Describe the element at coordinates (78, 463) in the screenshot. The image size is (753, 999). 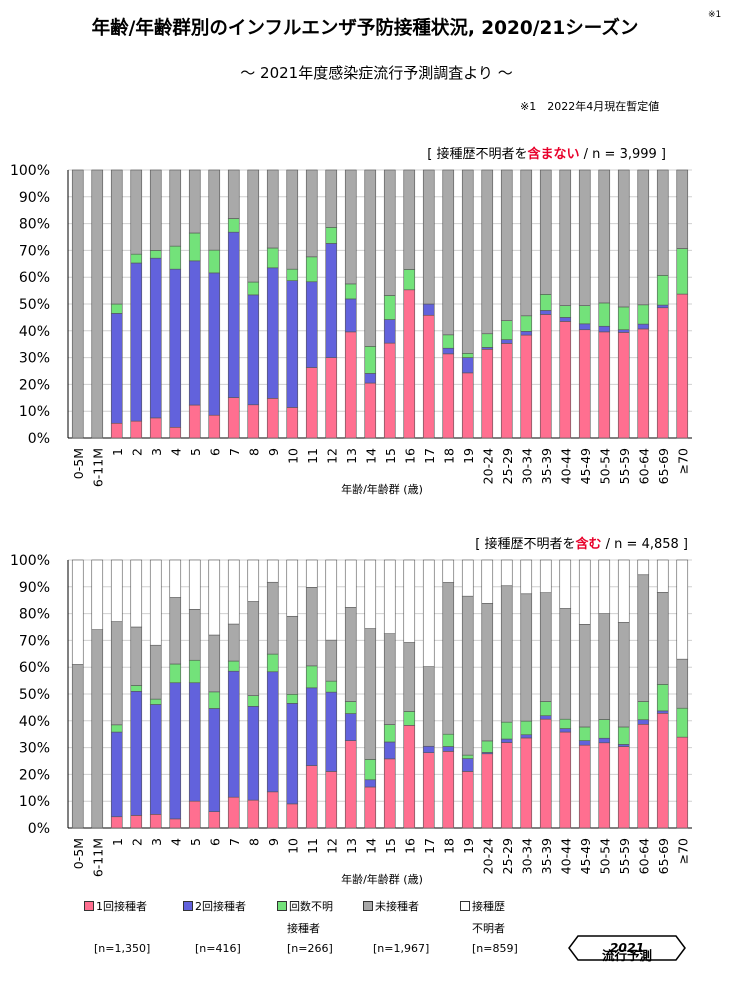
I see `x-tick-label: 0-5M` at that location.